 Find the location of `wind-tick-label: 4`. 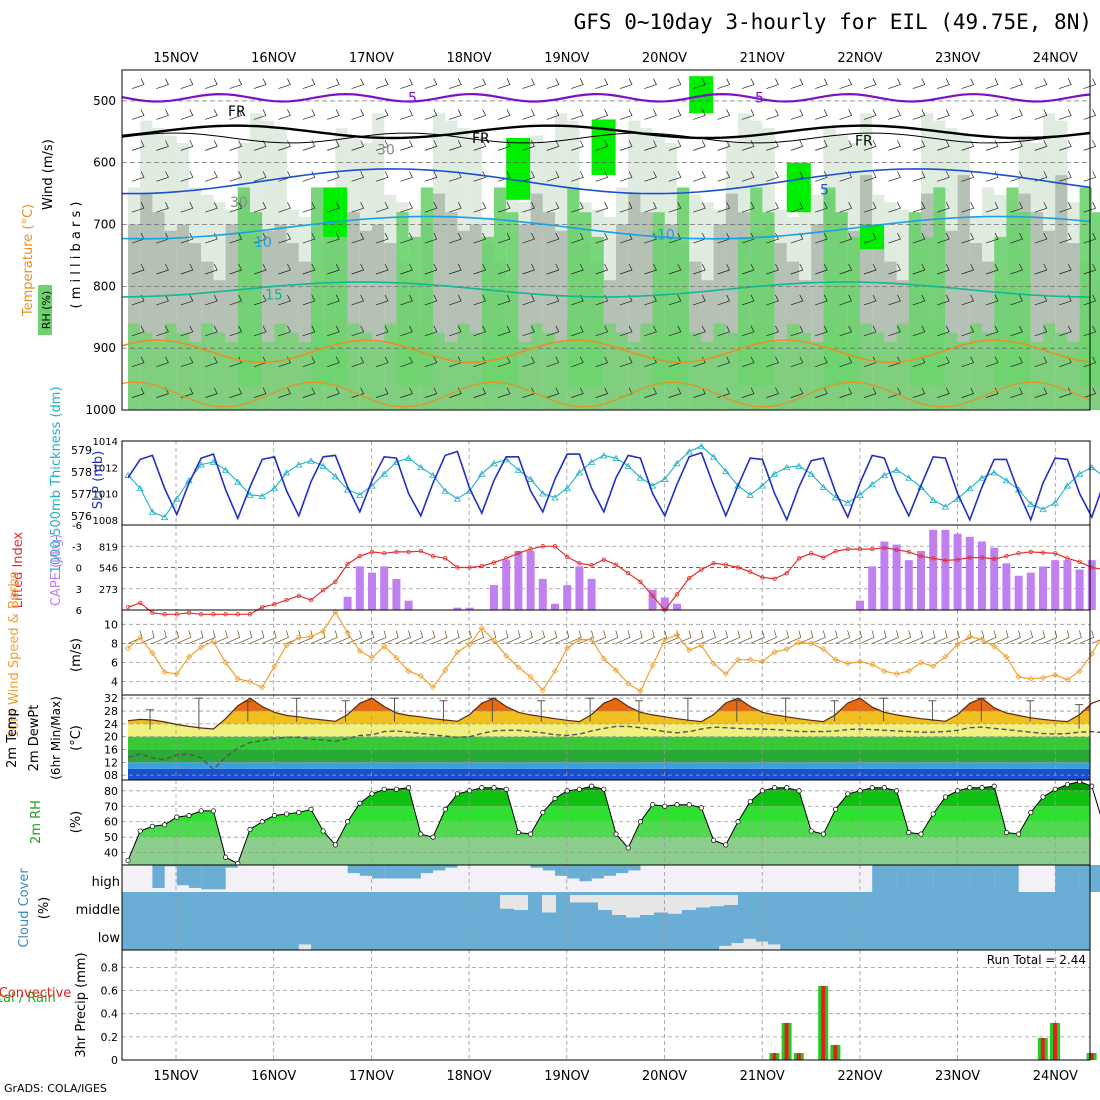

wind-tick-label: 4 is located at coordinates (114, 682).